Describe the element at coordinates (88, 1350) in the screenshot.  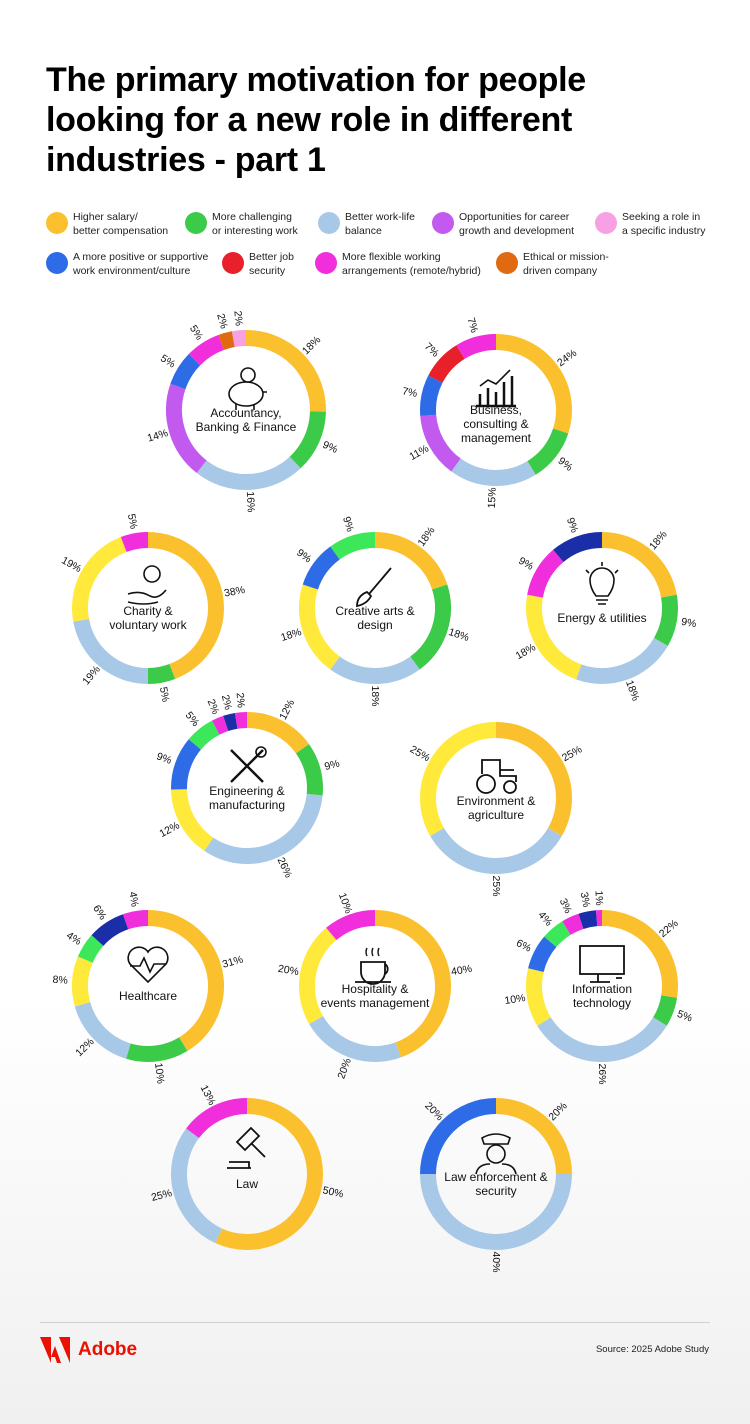
I see `adobe-logo: Adobe` at that location.